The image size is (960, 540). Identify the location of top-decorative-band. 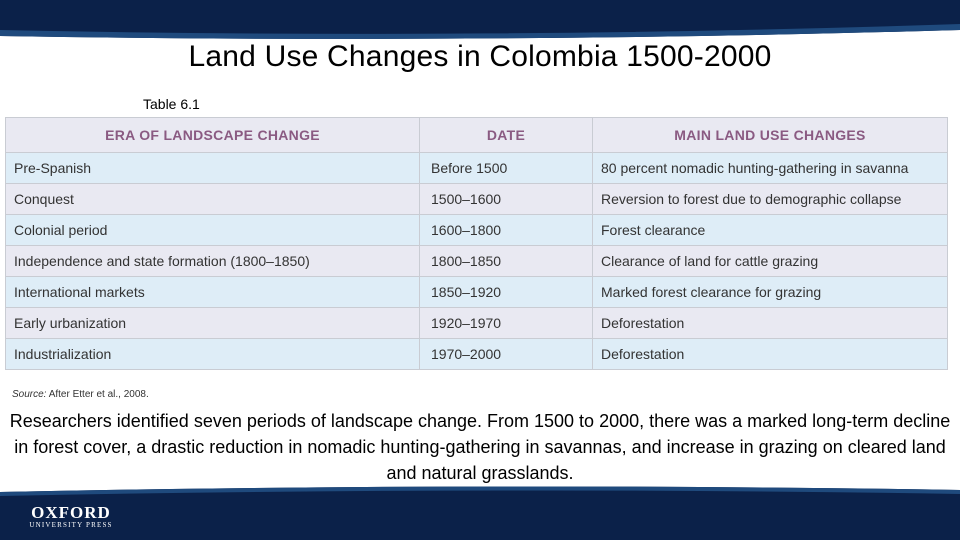
(480, 21).